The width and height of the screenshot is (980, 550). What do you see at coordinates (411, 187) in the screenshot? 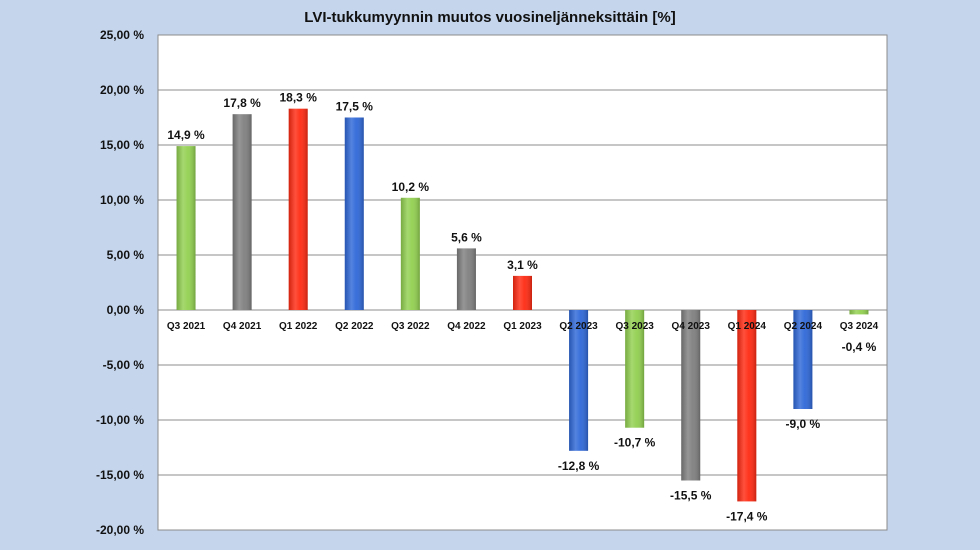
I see `data-label: 10,2 %` at bounding box center [411, 187].